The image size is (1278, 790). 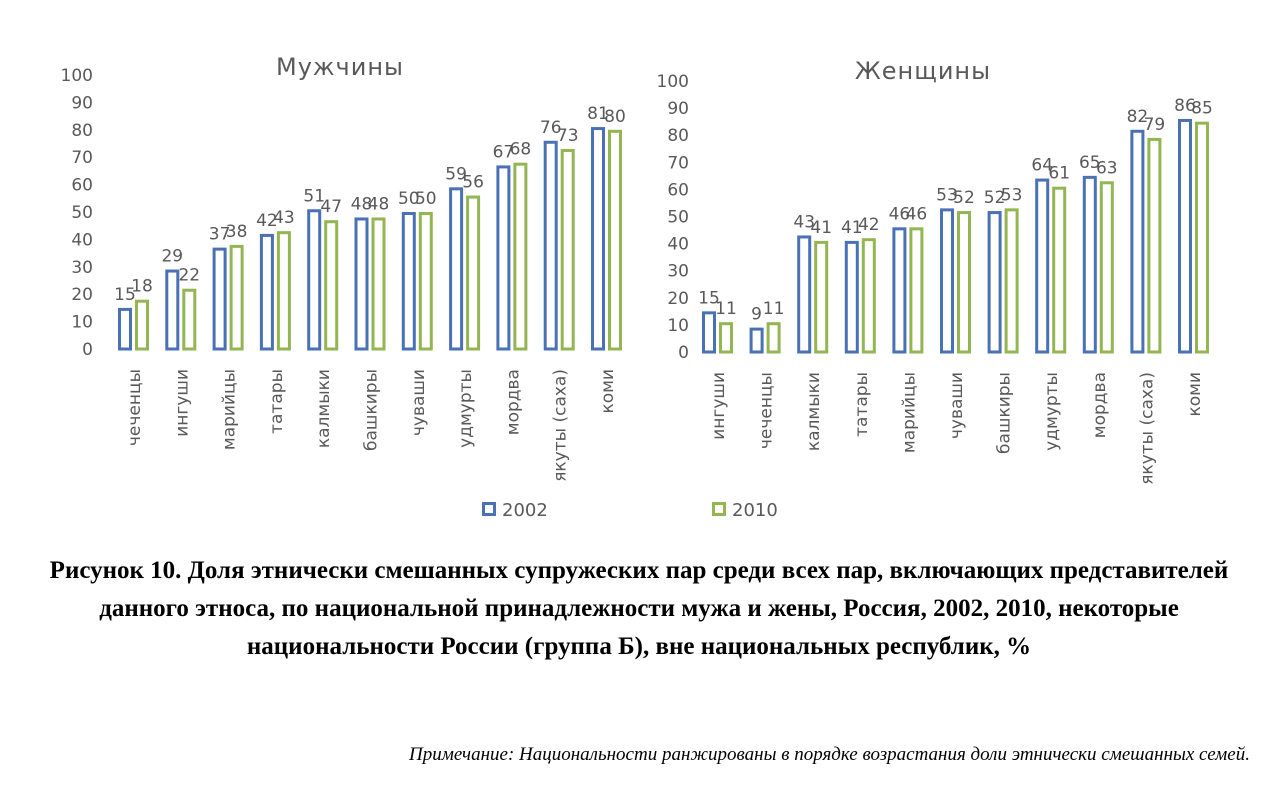 What do you see at coordinates (852, 228) in the screenshot?
I see `women-data-label-2002: 41` at bounding box center [852, 228].